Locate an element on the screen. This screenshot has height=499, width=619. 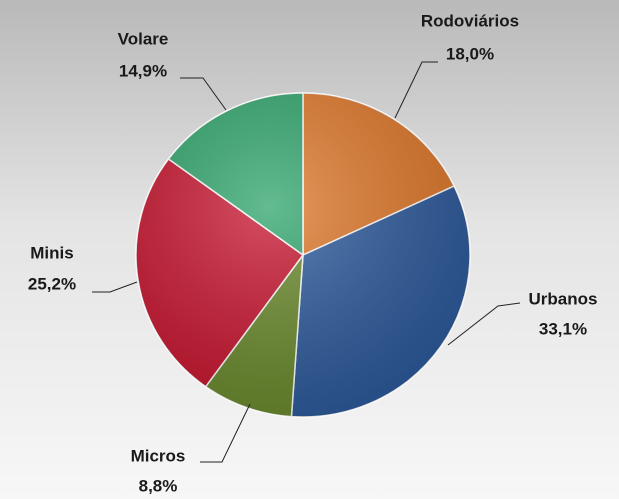
slice-label: Volare is located at coordinates (143, 38).